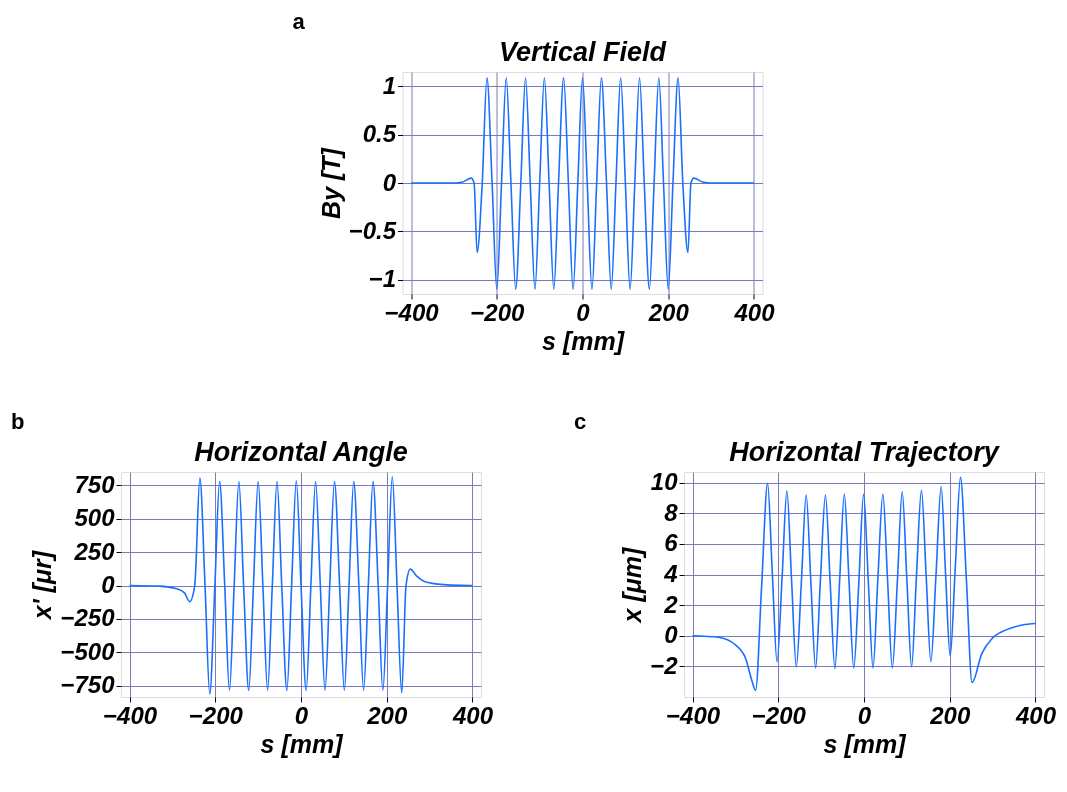 The height and width of the screenshot is (792, 1067). I want to click on y-tick-label: 0.5, so click(379, 134).